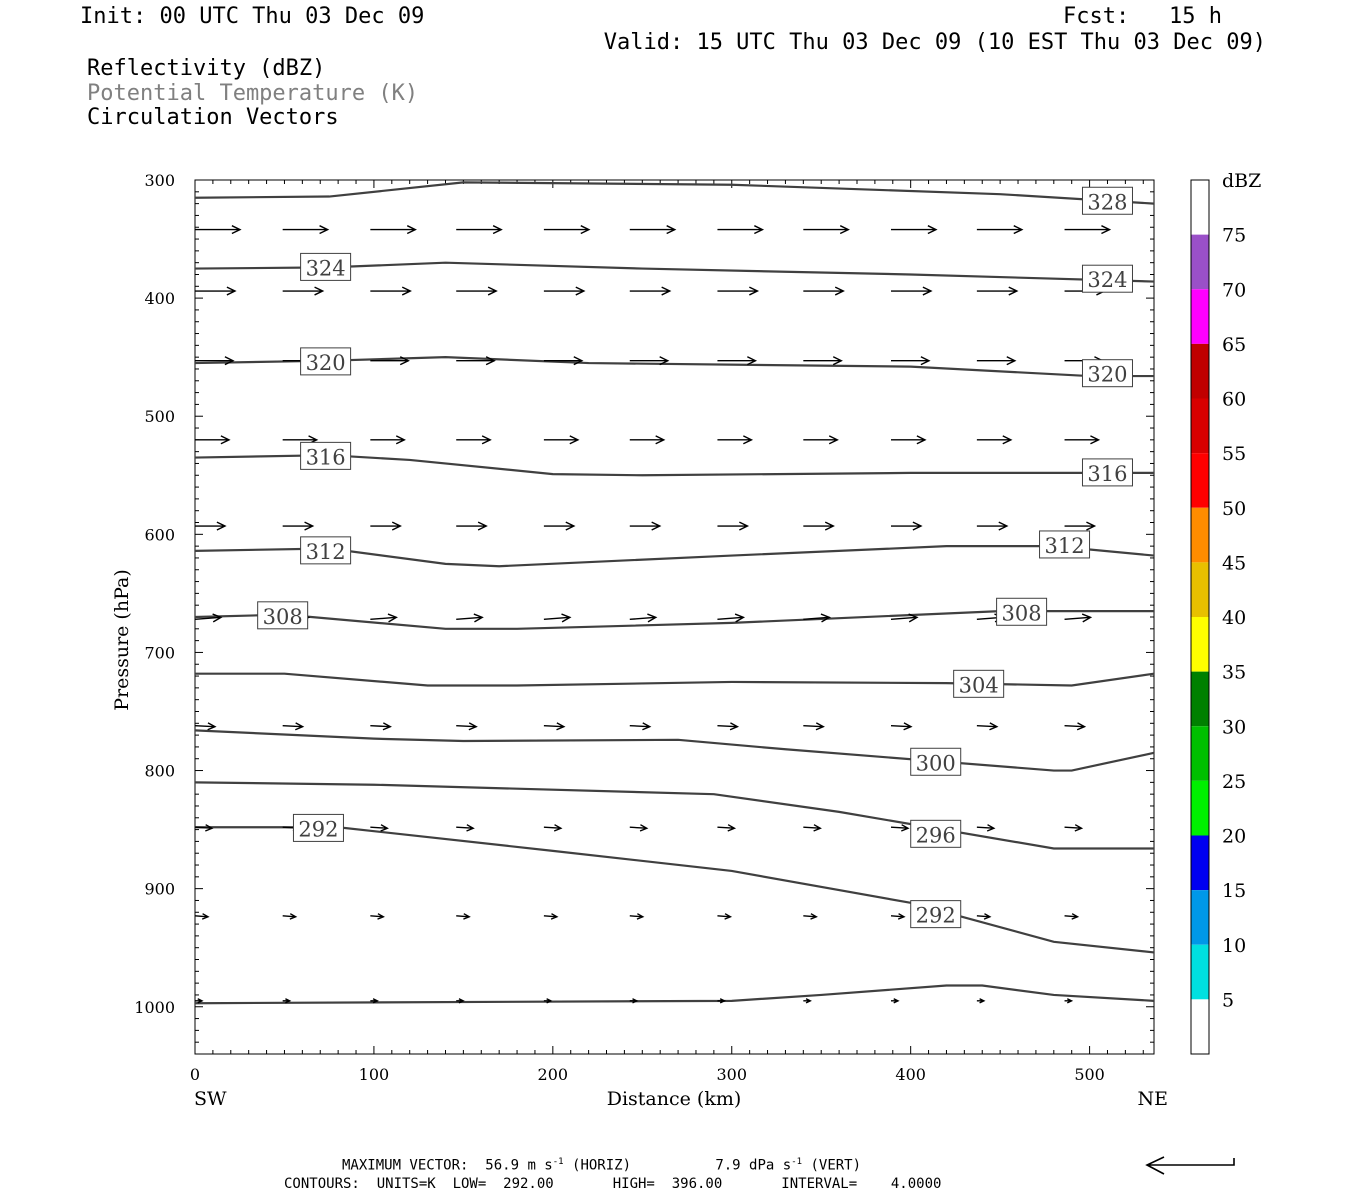 This screenshot has height=1200, width=1350. I want to click on x-tick-label: 200, so click(553, 1074).